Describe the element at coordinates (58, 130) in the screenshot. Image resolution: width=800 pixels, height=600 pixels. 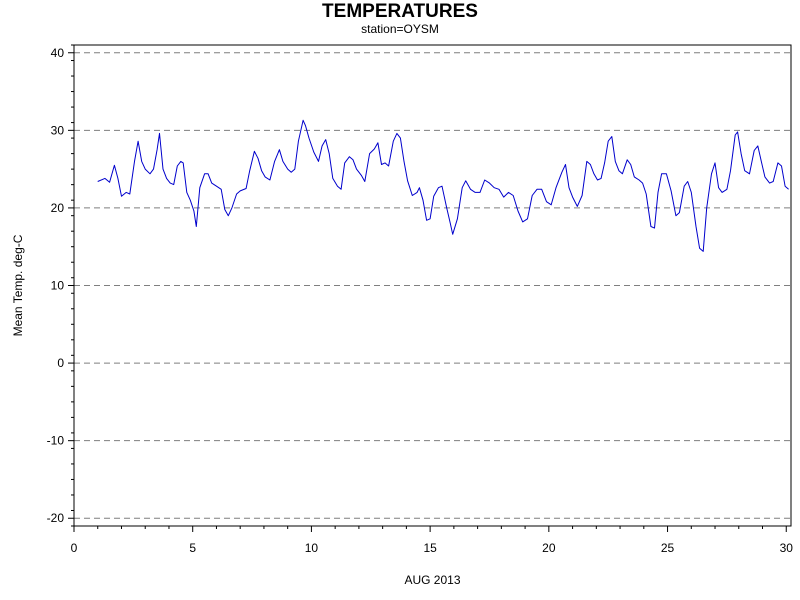
I see `y-tick-label: 30` at that location.